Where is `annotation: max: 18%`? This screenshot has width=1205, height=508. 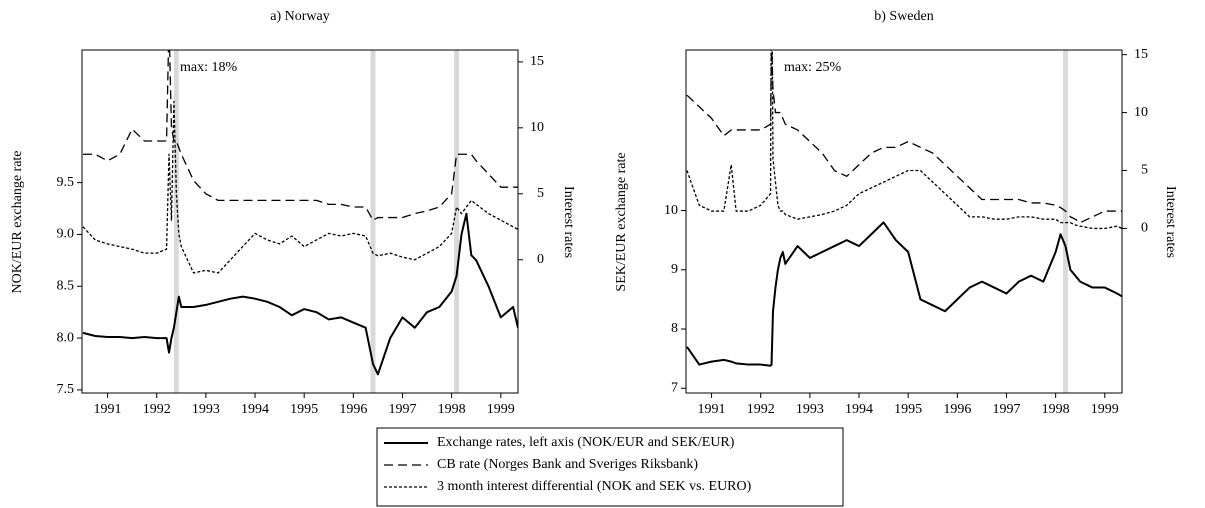
annotation: max: 18% is located at coordinates (208, 67).